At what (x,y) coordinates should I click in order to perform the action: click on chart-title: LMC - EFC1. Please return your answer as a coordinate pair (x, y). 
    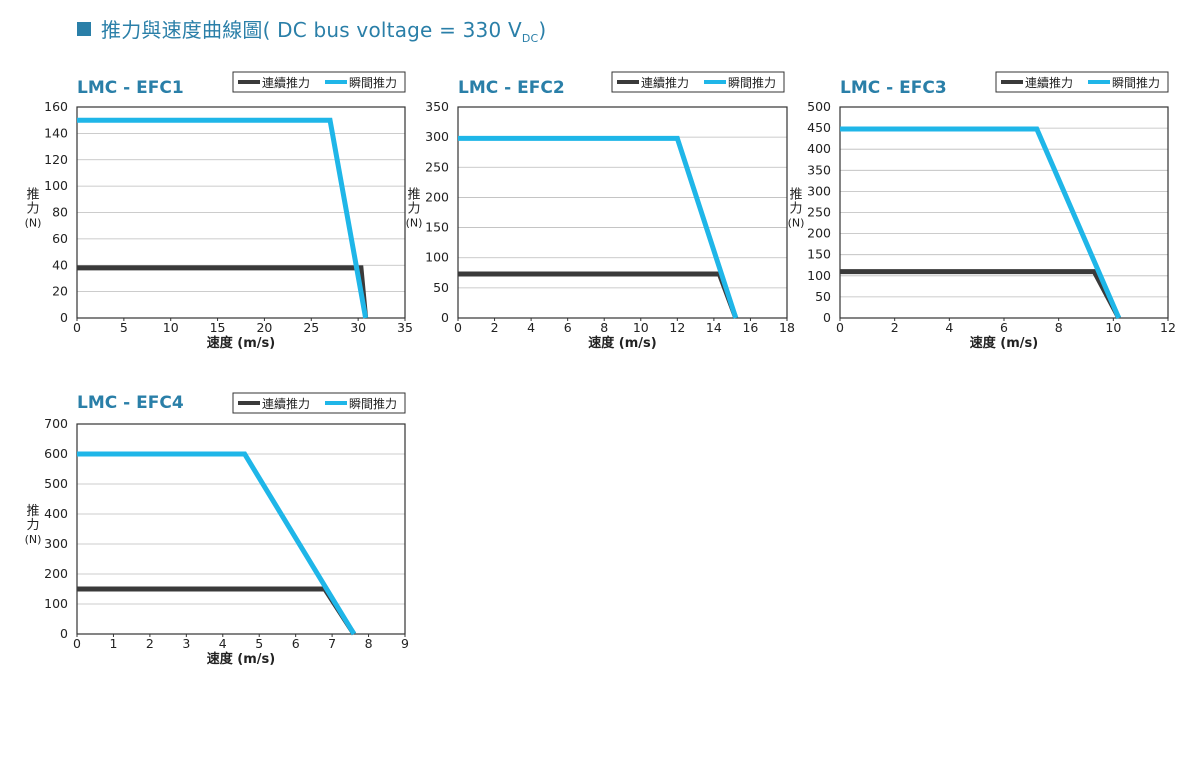
    Looking at the image, I should click on (130, 88).